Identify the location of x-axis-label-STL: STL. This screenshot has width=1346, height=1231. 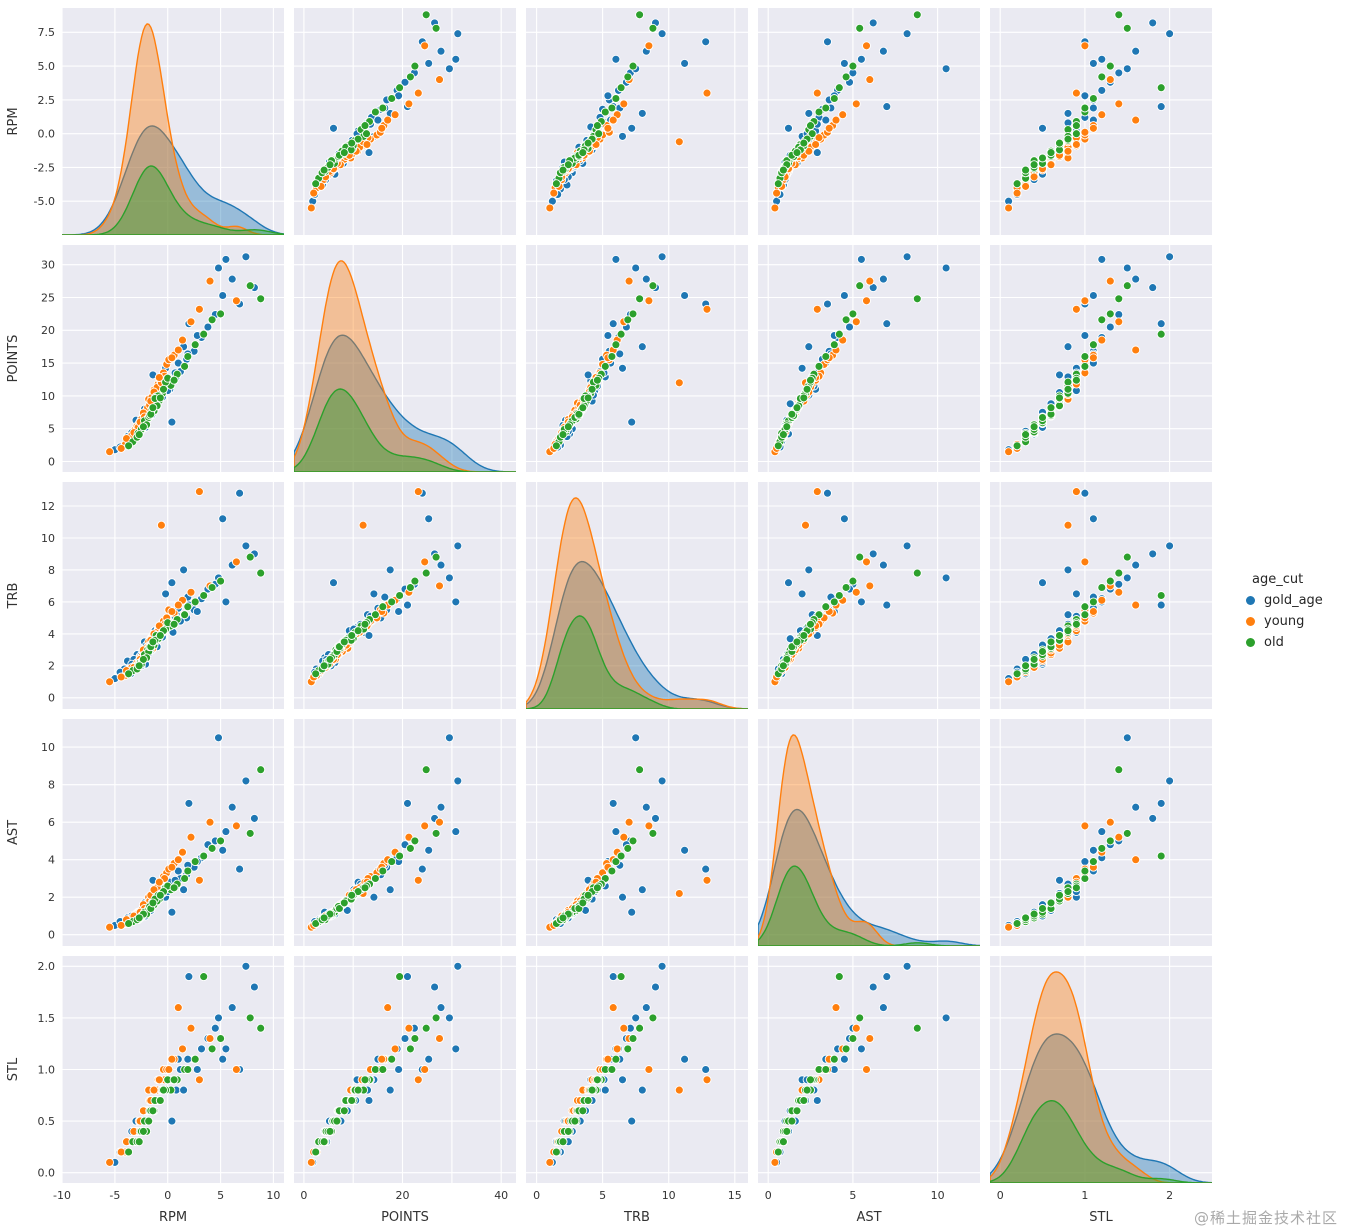
(1101, 1217).